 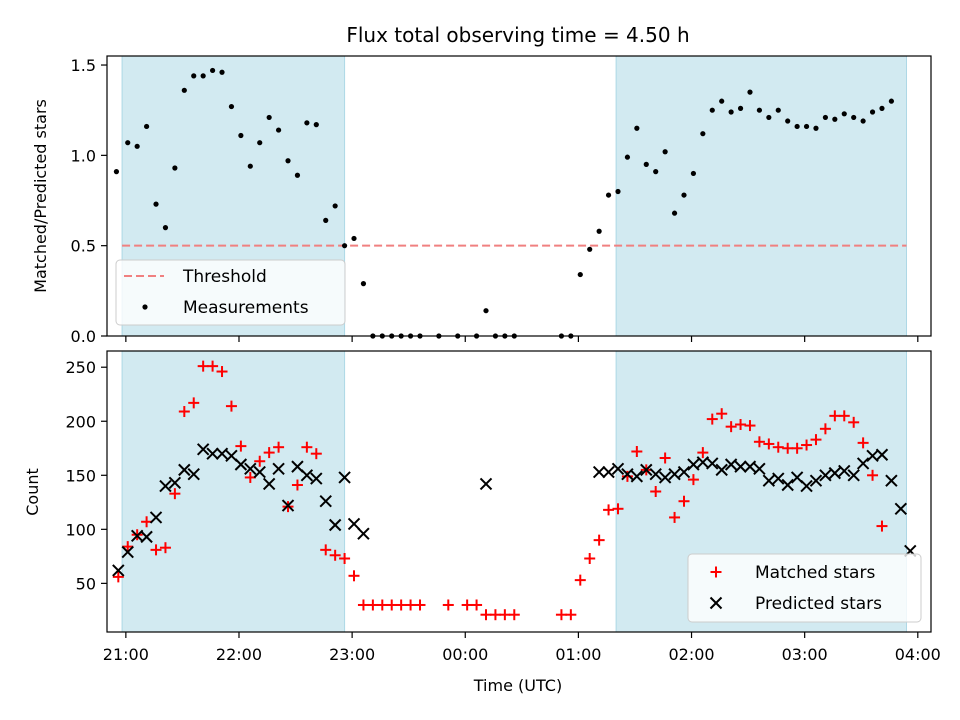 I want to click on top-y-tick-label: 1.0, so click(x=83, y=155).